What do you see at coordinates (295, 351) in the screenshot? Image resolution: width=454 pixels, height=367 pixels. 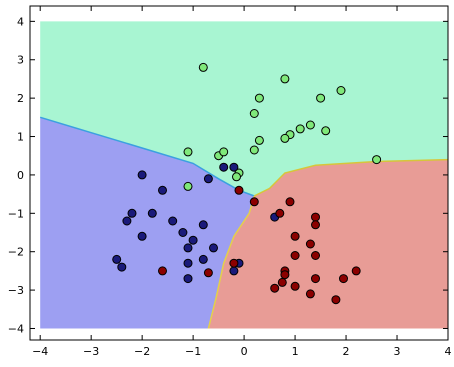 I see `x-tick-label: 1` at bounding box center [295, 351].